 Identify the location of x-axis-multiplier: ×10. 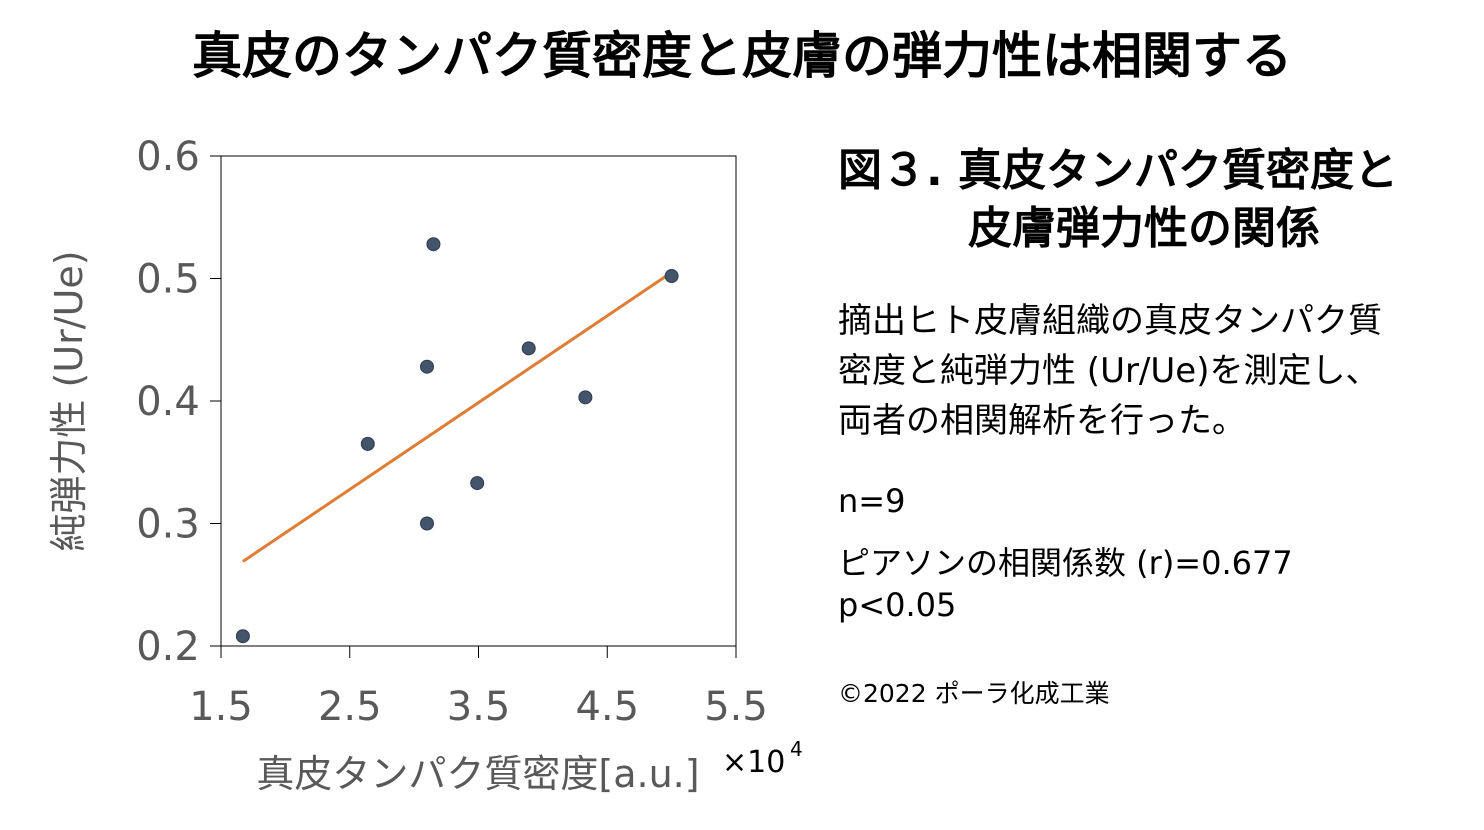
(753, 762).